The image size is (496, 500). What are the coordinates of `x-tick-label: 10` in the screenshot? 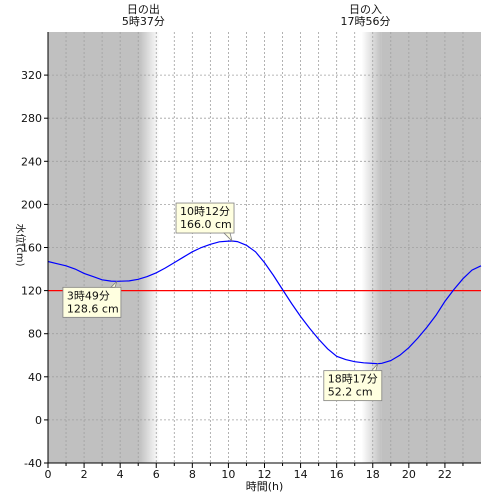 It's located at (228, 474).